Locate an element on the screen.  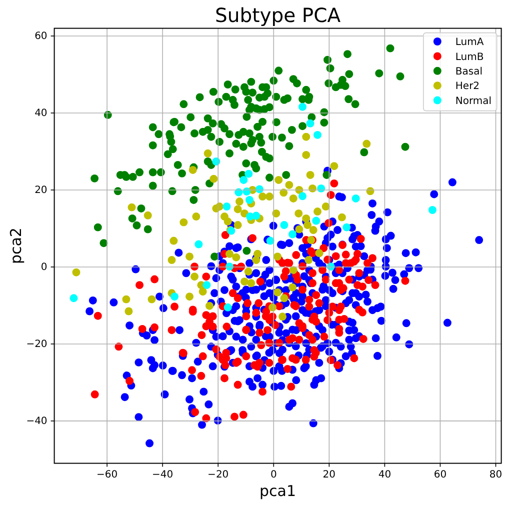
x-tick-label: −20 is located at coordinates (218, 474).